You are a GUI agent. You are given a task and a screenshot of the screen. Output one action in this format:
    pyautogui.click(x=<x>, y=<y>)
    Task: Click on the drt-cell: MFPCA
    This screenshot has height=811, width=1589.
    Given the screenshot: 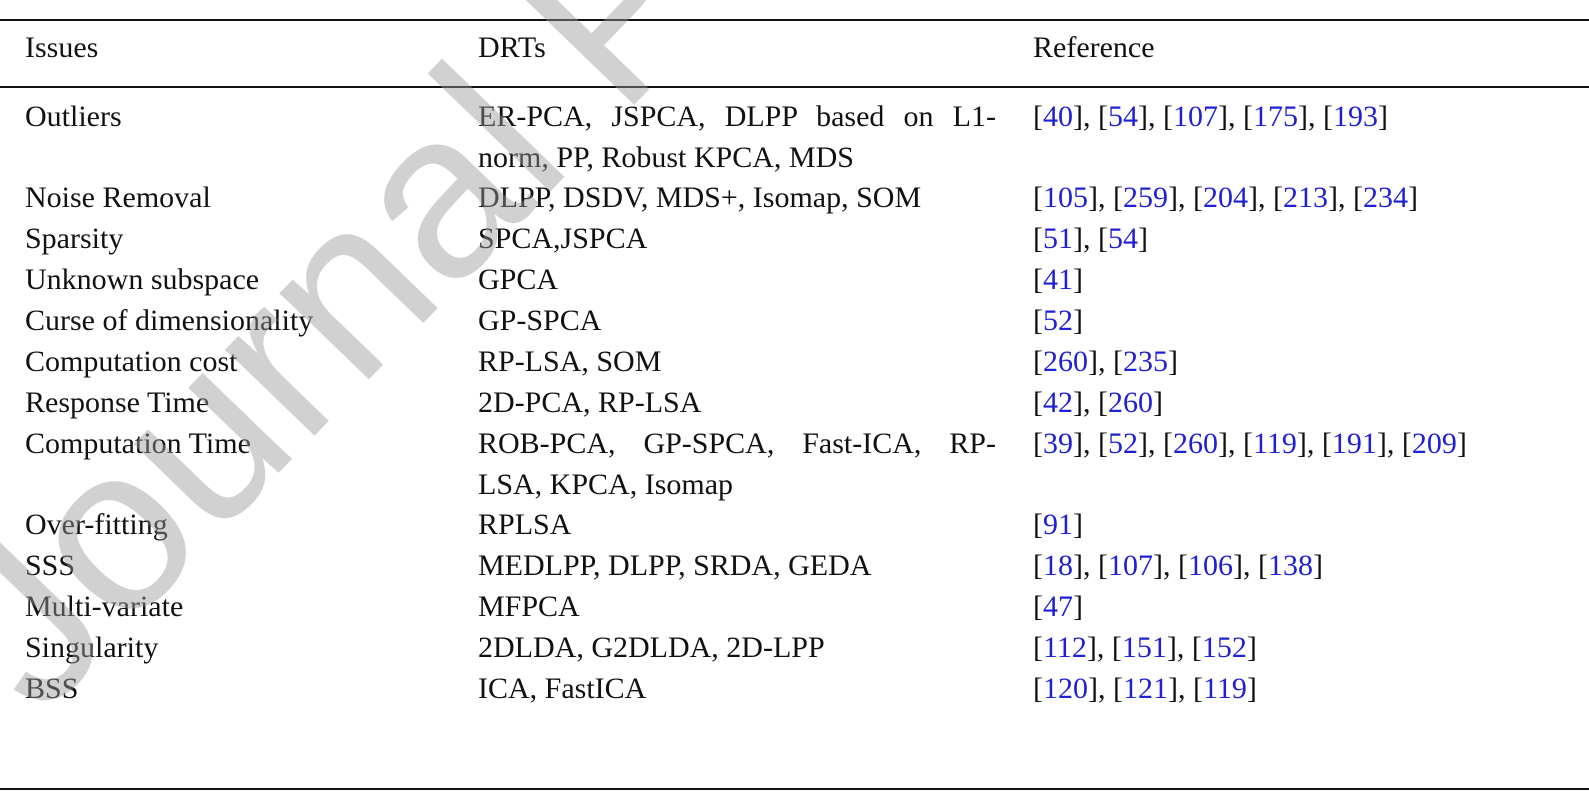 What is the action you would take?
    pyautogui.click(x=529, y=606)
    